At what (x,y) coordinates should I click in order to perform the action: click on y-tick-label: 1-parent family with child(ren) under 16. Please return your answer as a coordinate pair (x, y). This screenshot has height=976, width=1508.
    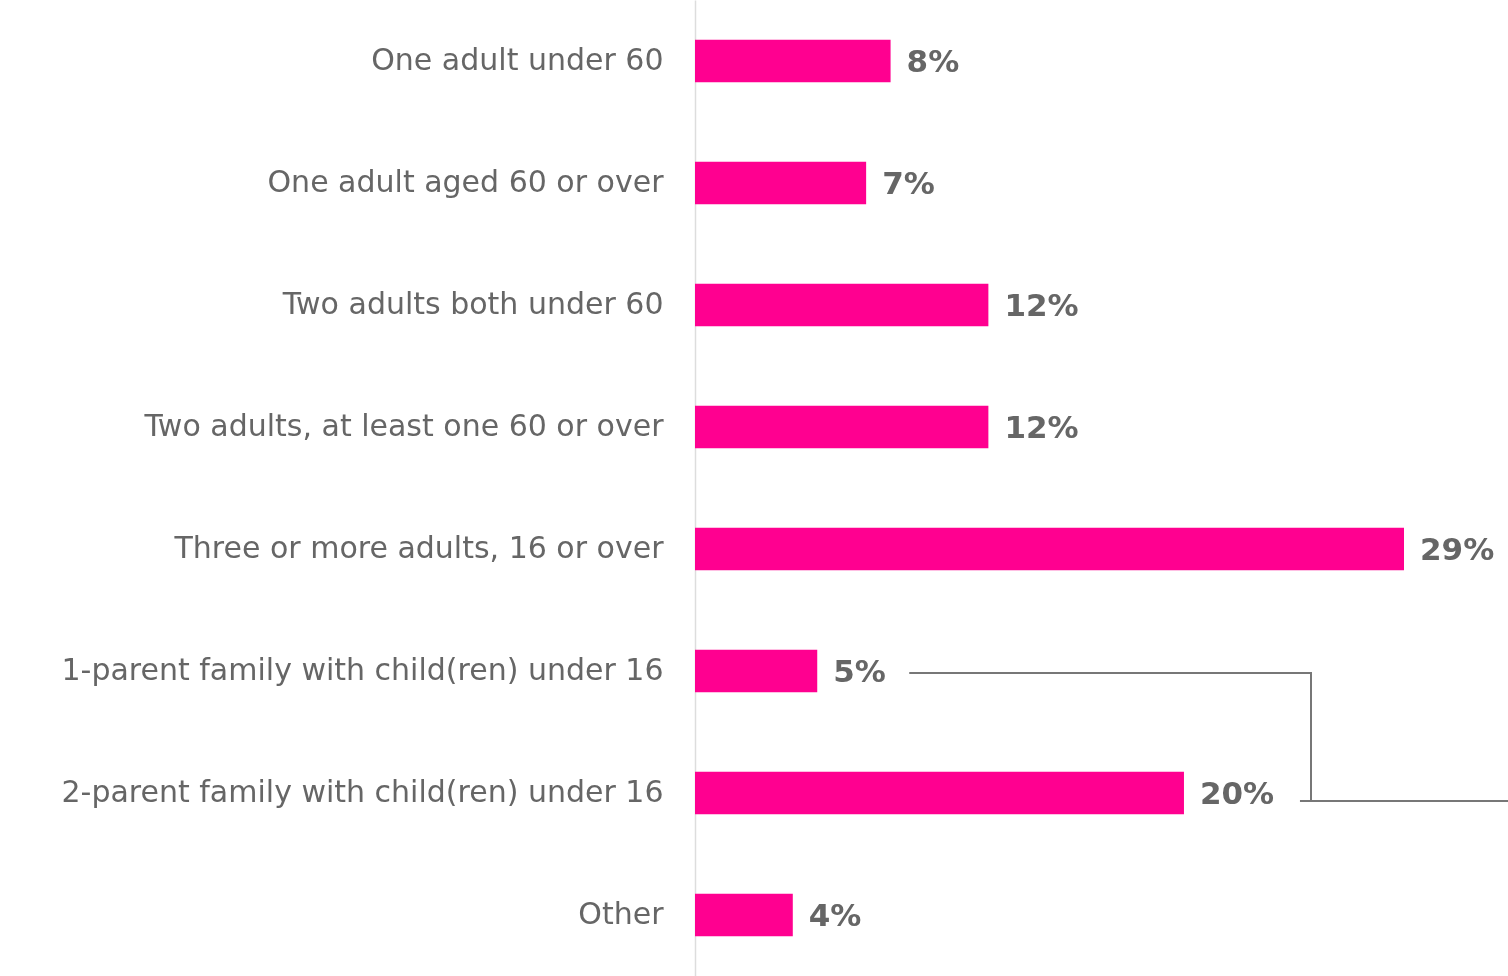
    Looking at the image, I should click on (362, 669).